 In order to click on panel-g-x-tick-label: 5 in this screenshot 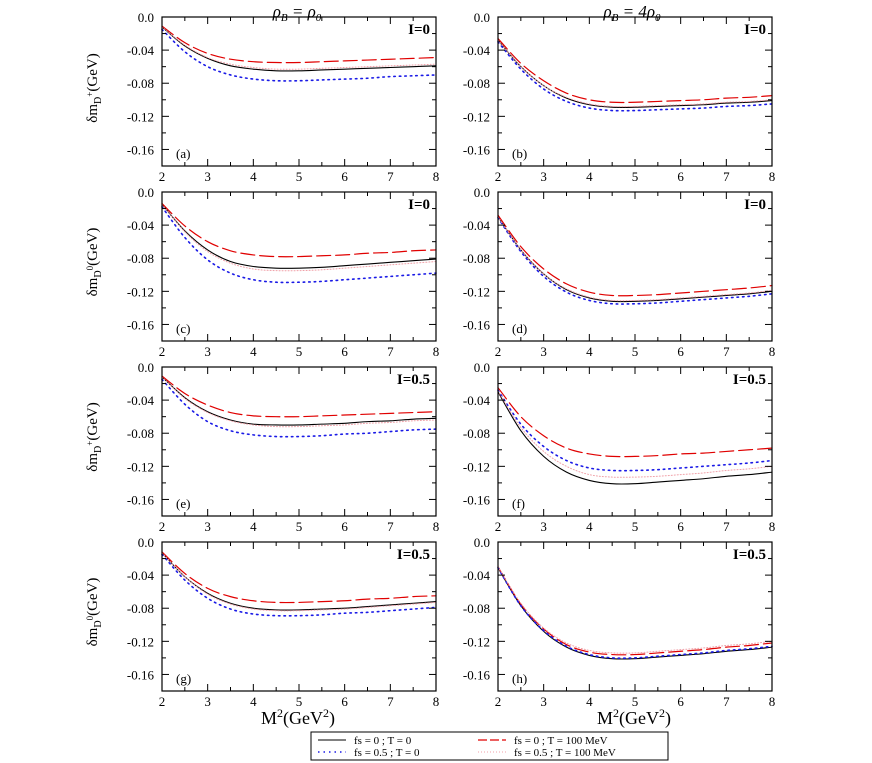, I will do `click(299, 701)`.